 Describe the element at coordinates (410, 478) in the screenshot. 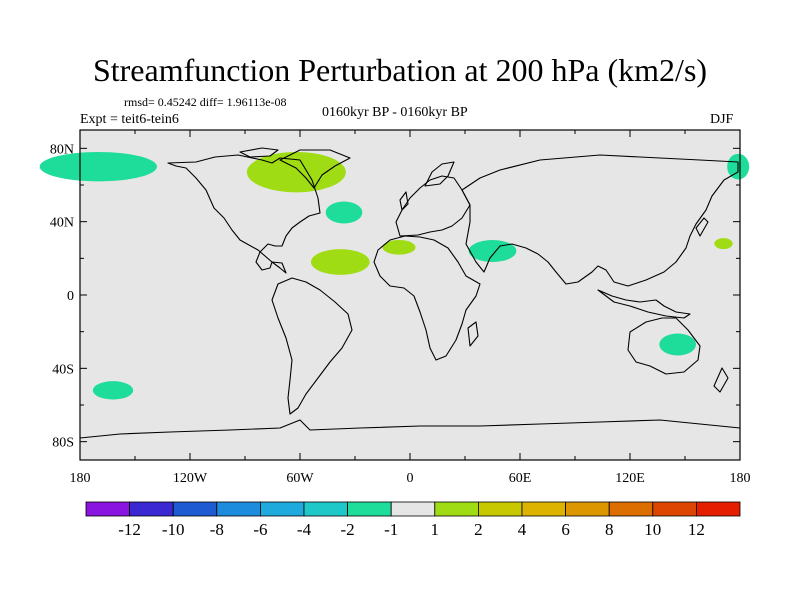

I see `lon-label: 0` at that location.